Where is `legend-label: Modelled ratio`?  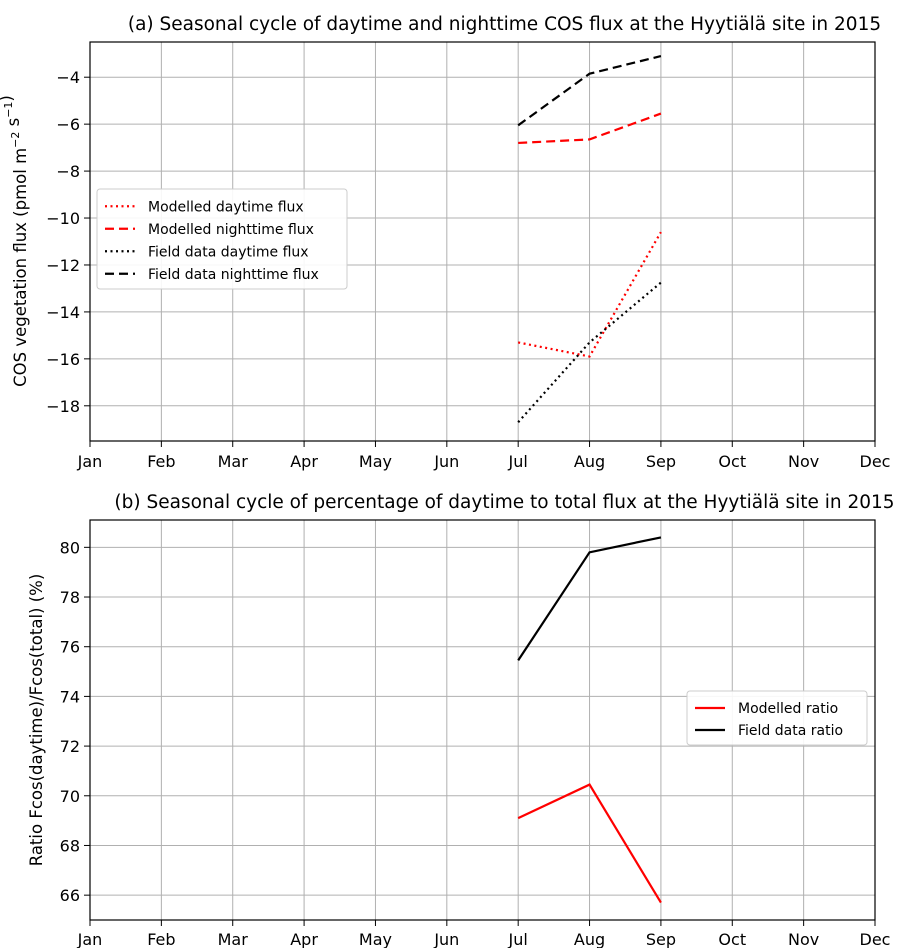 legend-label: Modelled ratio is located at coordinates (788, 709).